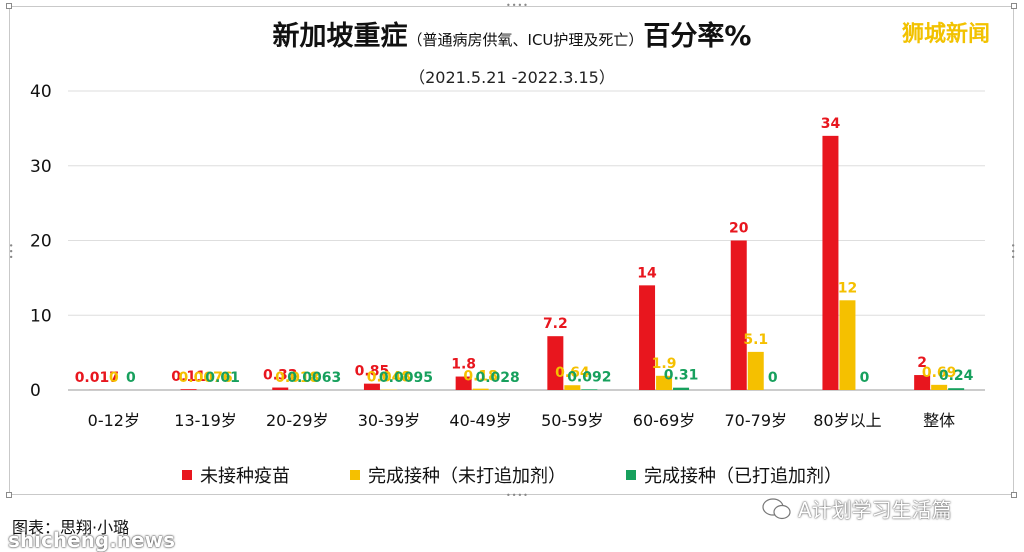 Image resolution: width=1024 pixels, height=552 pixels. Describe the element at coordinates (114, 378) in the screenshot. I see `data-label-vaccinated-no-booster: 0` at that location.